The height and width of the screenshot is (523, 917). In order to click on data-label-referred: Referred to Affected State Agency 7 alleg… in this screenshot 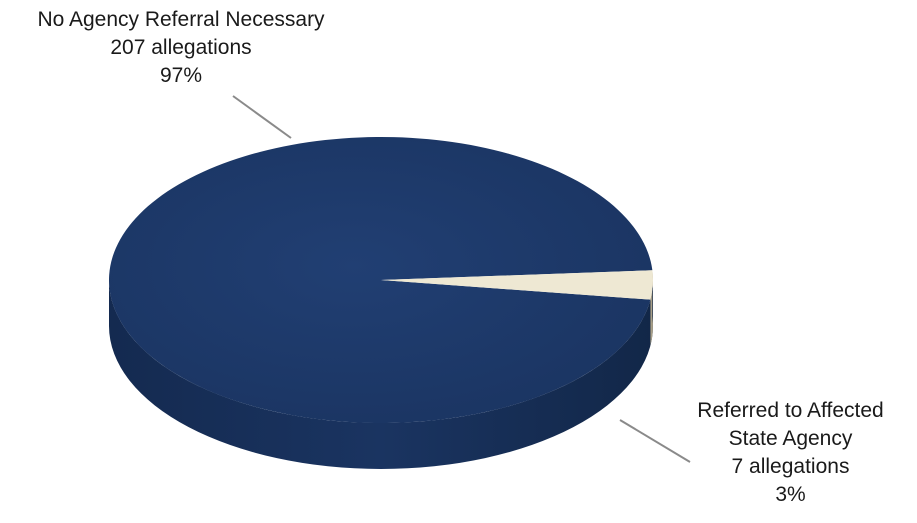, I will do `click(790, 453)`.